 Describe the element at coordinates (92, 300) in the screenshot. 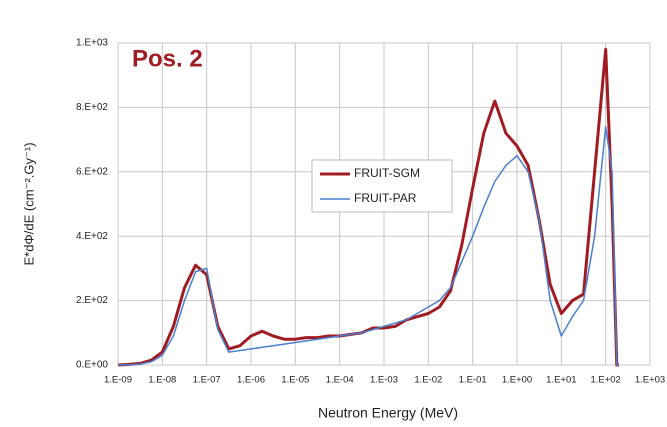

I see `y-tick-label: 2.E+02` at that location.